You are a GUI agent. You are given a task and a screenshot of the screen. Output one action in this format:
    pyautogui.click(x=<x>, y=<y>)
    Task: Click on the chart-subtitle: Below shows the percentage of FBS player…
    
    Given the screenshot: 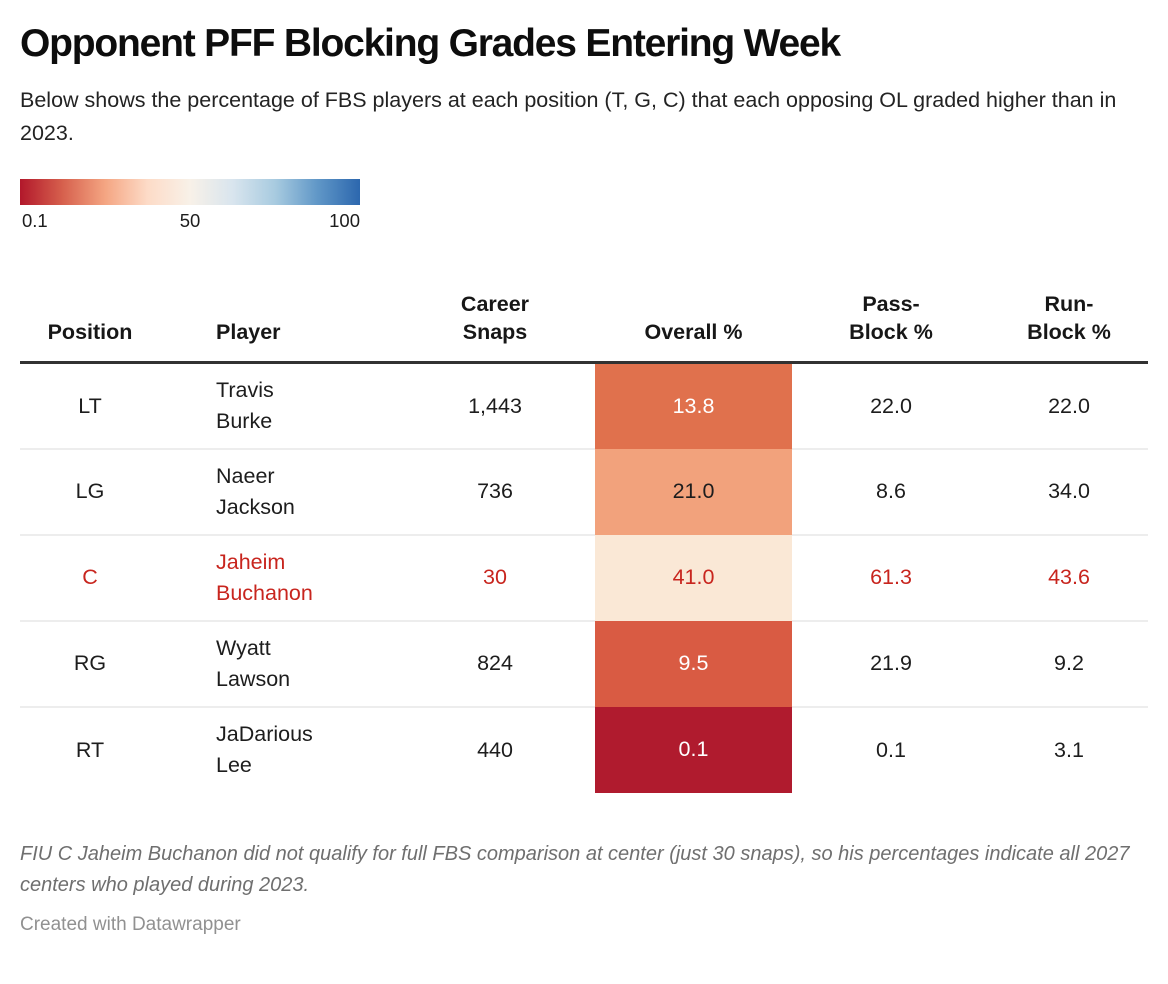 What is the action you would take?
    pyautogui.click(x=568, y=117)
    